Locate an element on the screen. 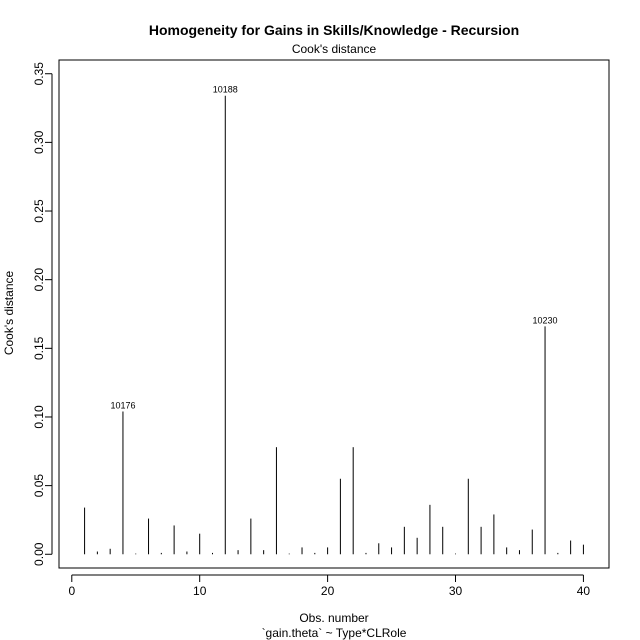 The width and height of the screenshot is (640, 640). x-tick-label: 40 is located at coordinates (584, 591).